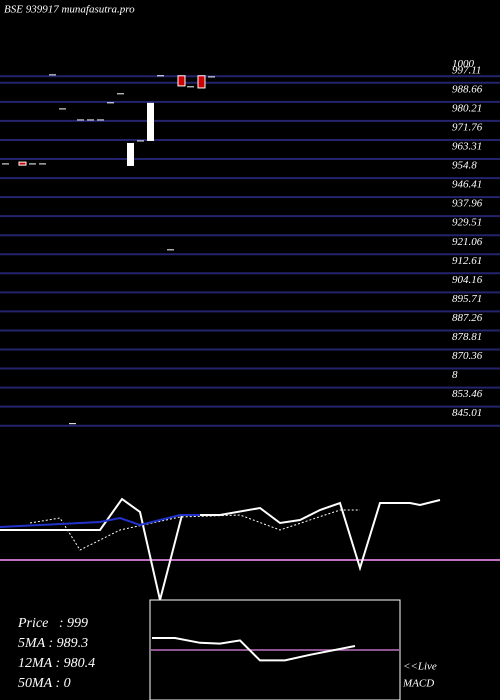 This screenshot has width=500, height=700. I want to click on y-tick-label: 887.26, so click(467, 318).